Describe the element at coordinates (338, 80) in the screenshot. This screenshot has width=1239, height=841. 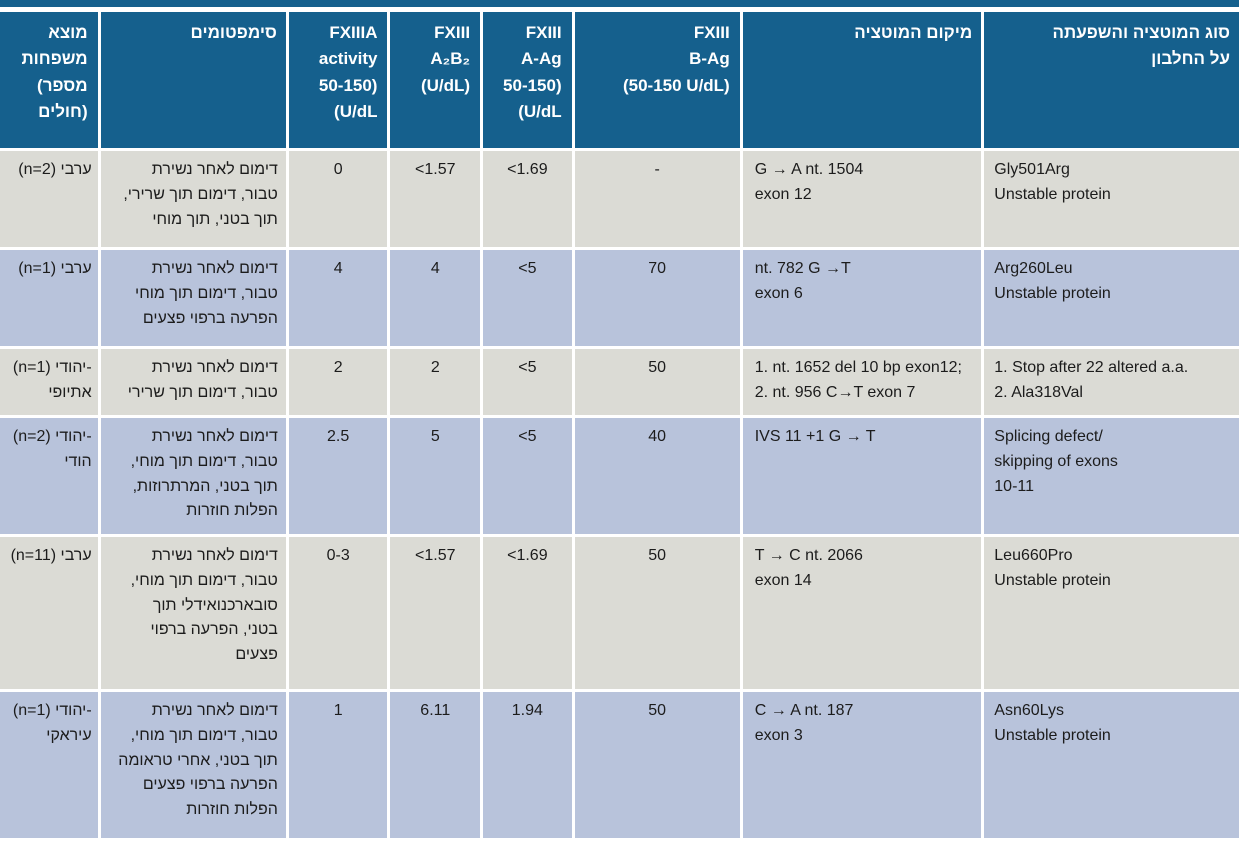
I see `header-fxiiia-activity: FXIIIA activity 50-150) (U/dL` at that location.